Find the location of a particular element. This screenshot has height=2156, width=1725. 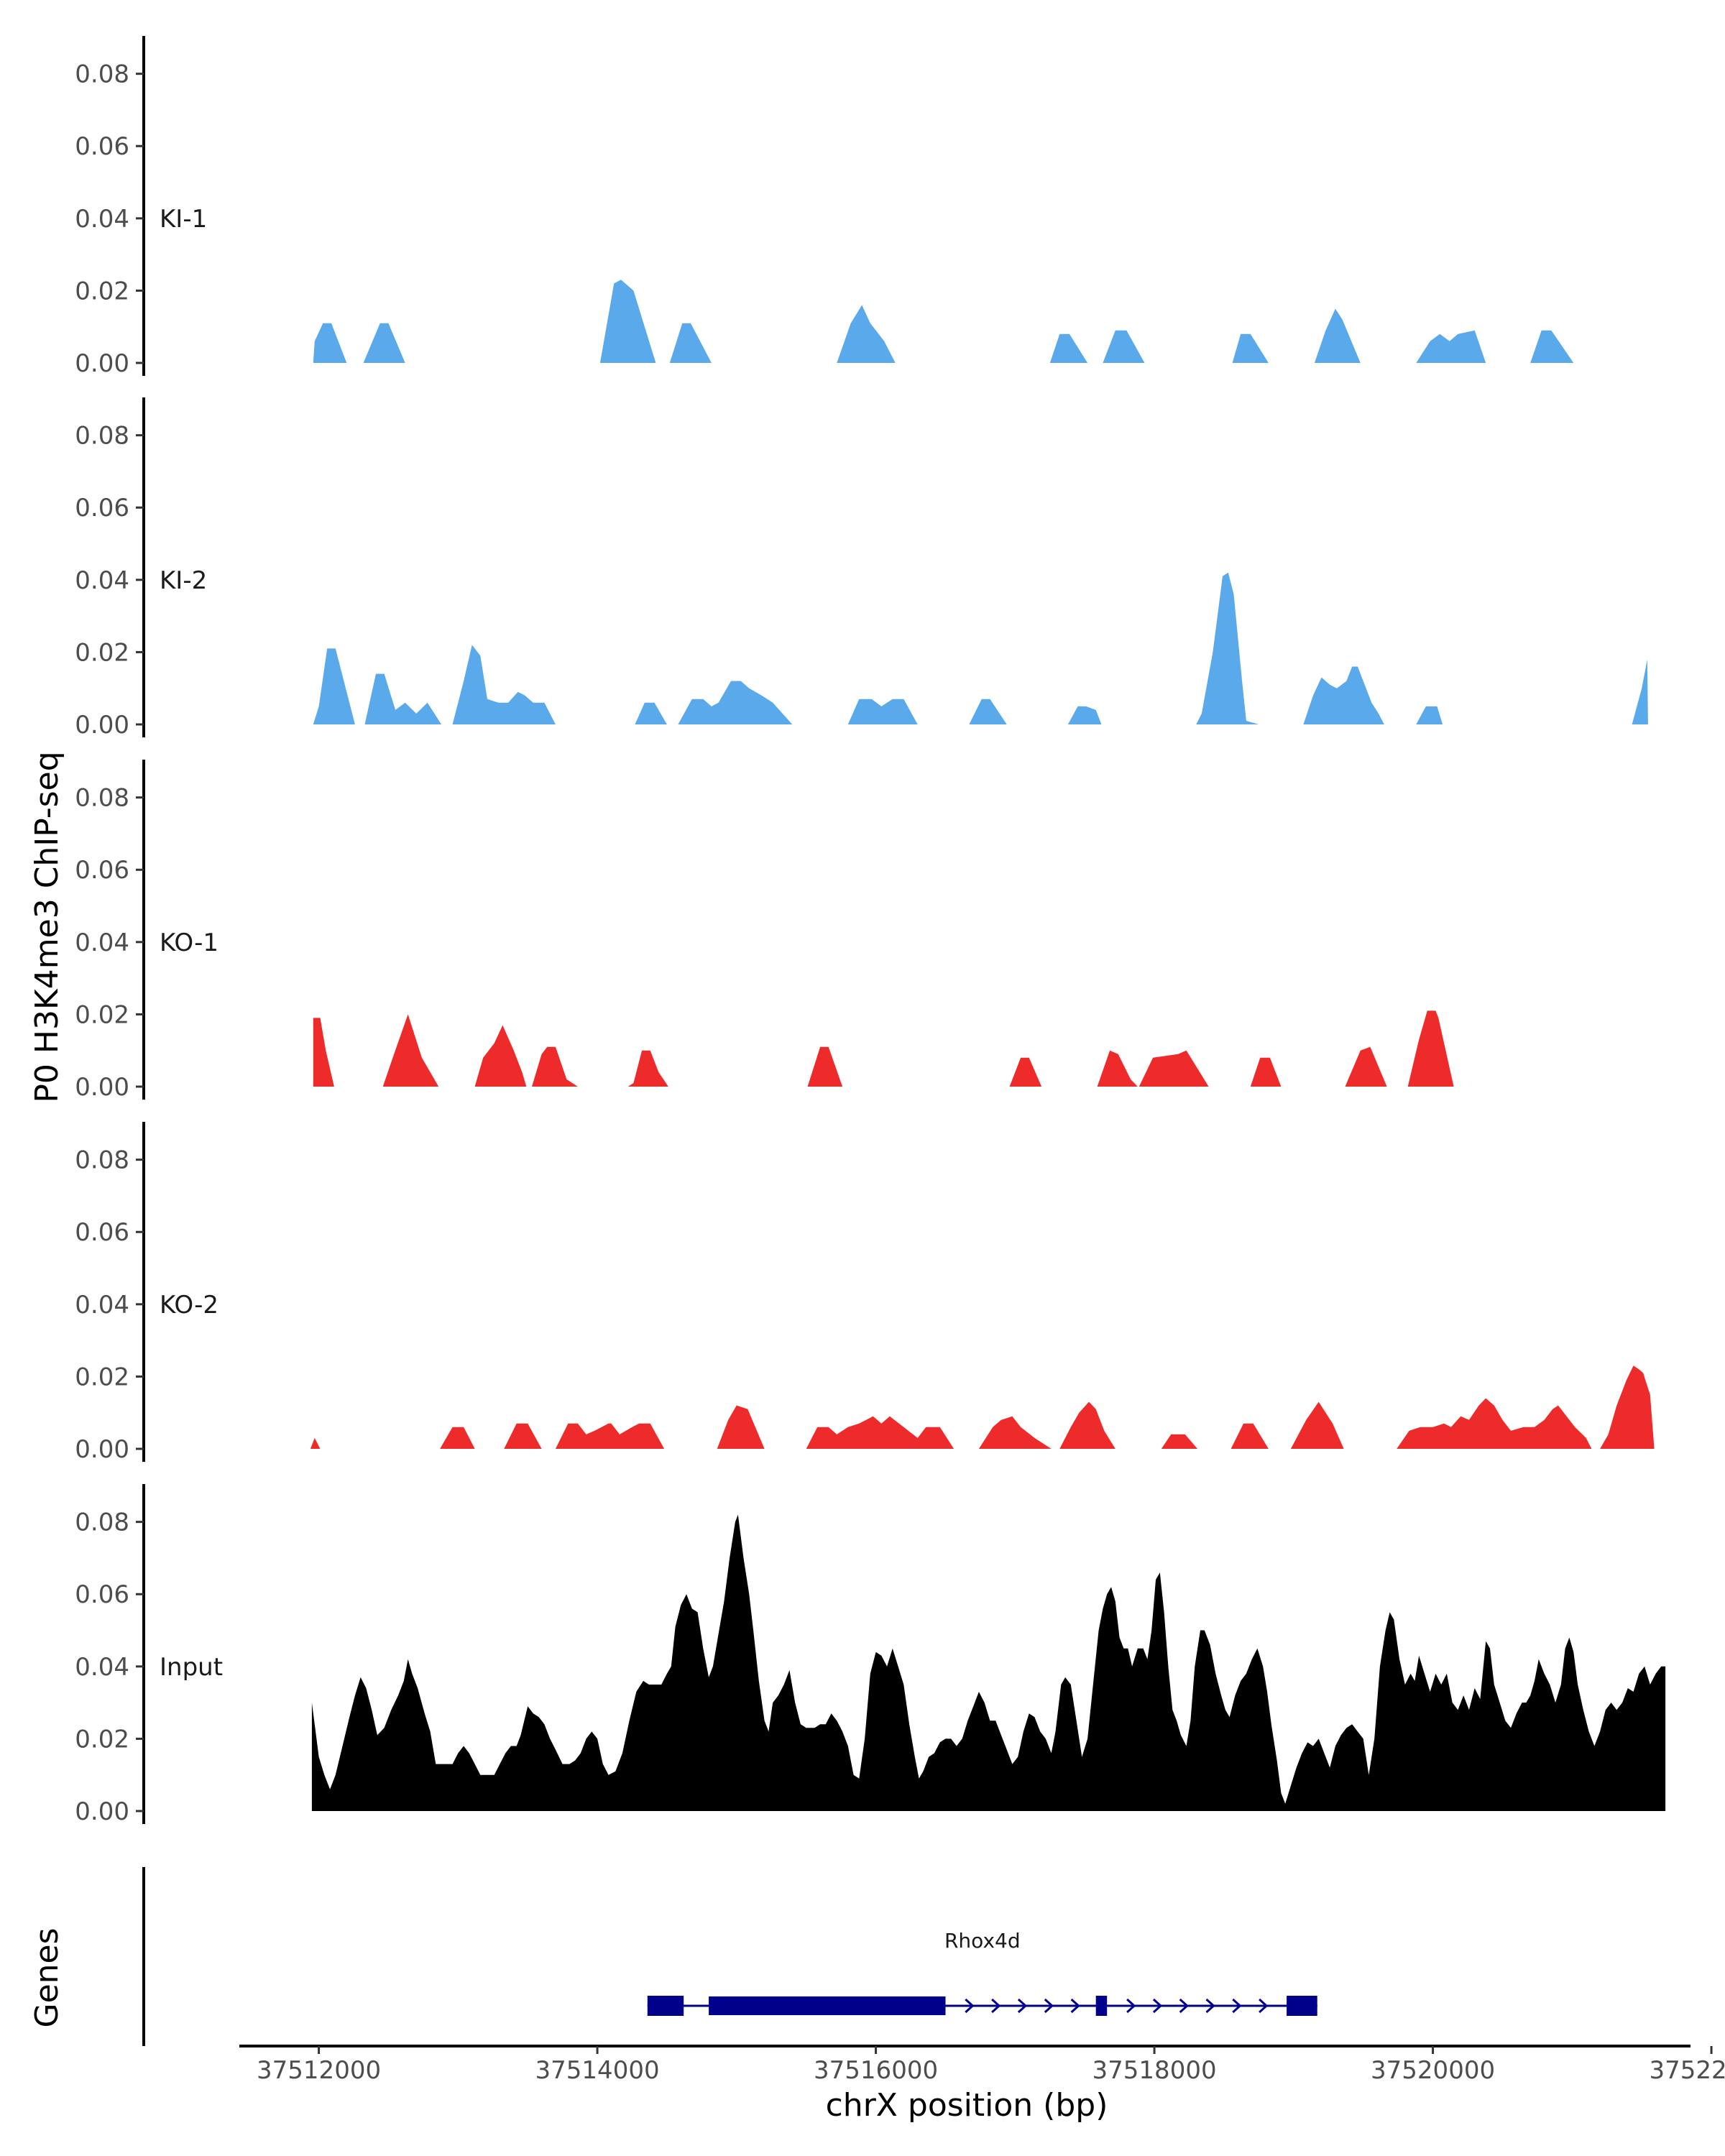

x-tick-label: 37520000 is located at coordinates (1433, 2070).